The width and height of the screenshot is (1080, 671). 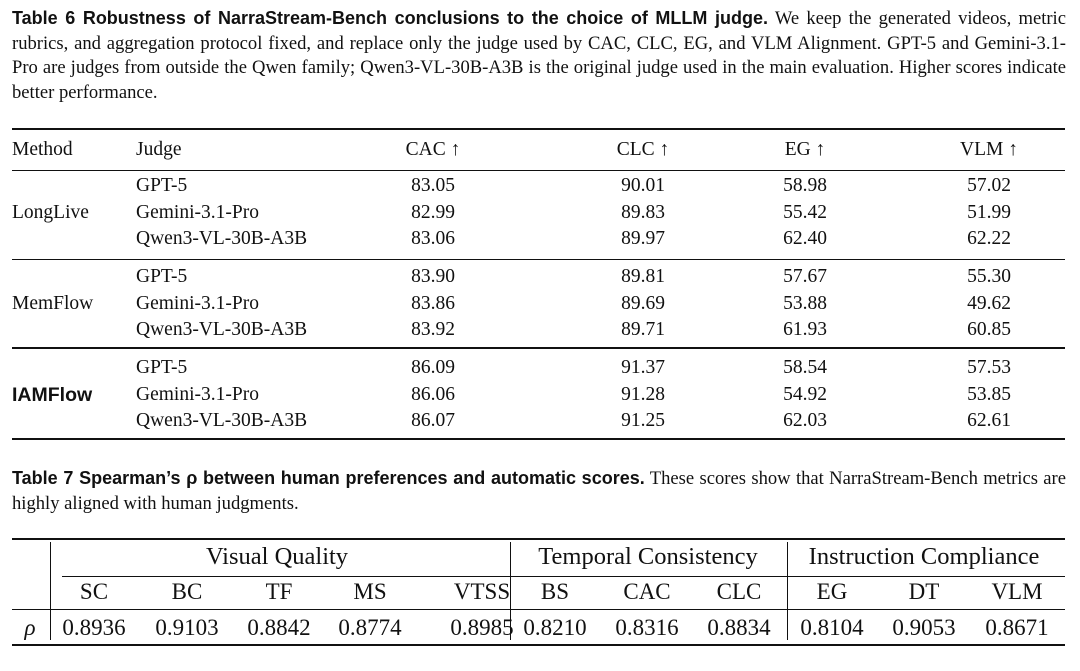 I want to click on score-cell: 49.62, so click(x=989, y=303).